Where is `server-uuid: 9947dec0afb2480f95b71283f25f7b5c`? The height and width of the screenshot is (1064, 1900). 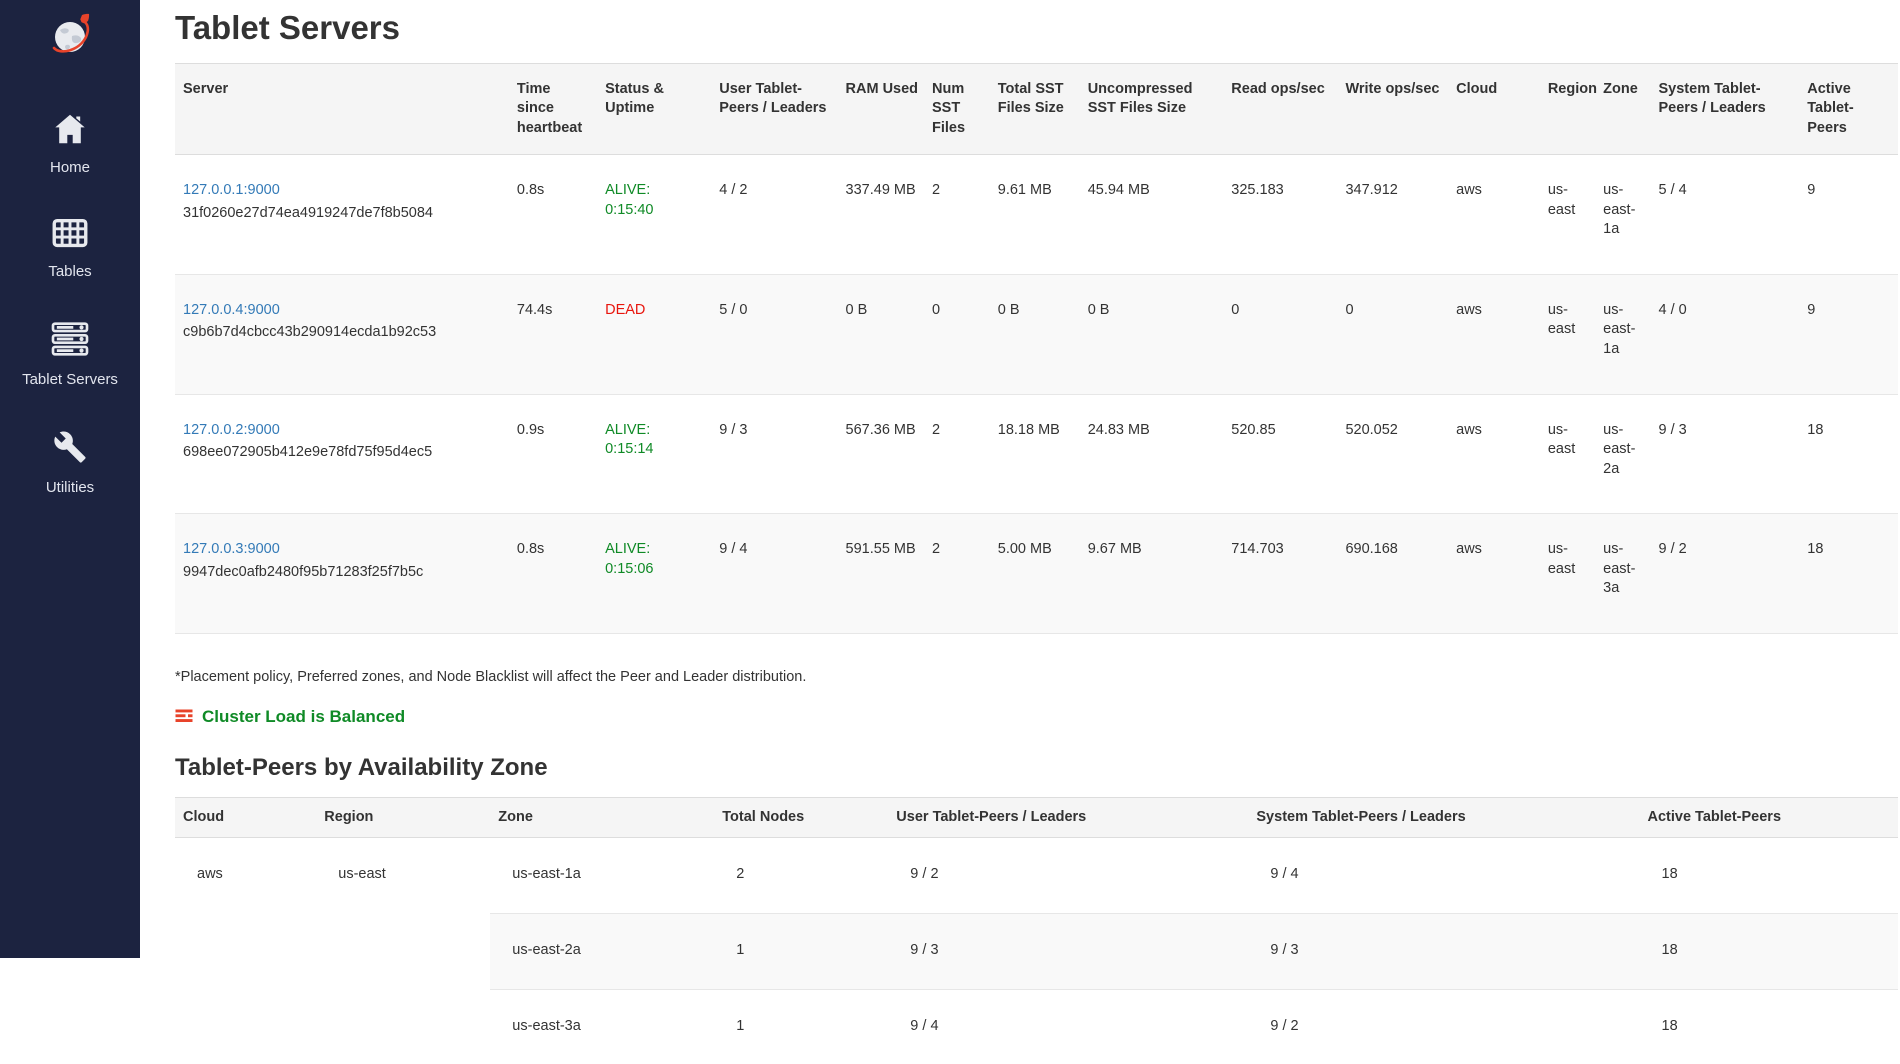
server-uuid: 9947dec0afb2480f95b71283f25f7b5c is located at coordinates (303, 571).